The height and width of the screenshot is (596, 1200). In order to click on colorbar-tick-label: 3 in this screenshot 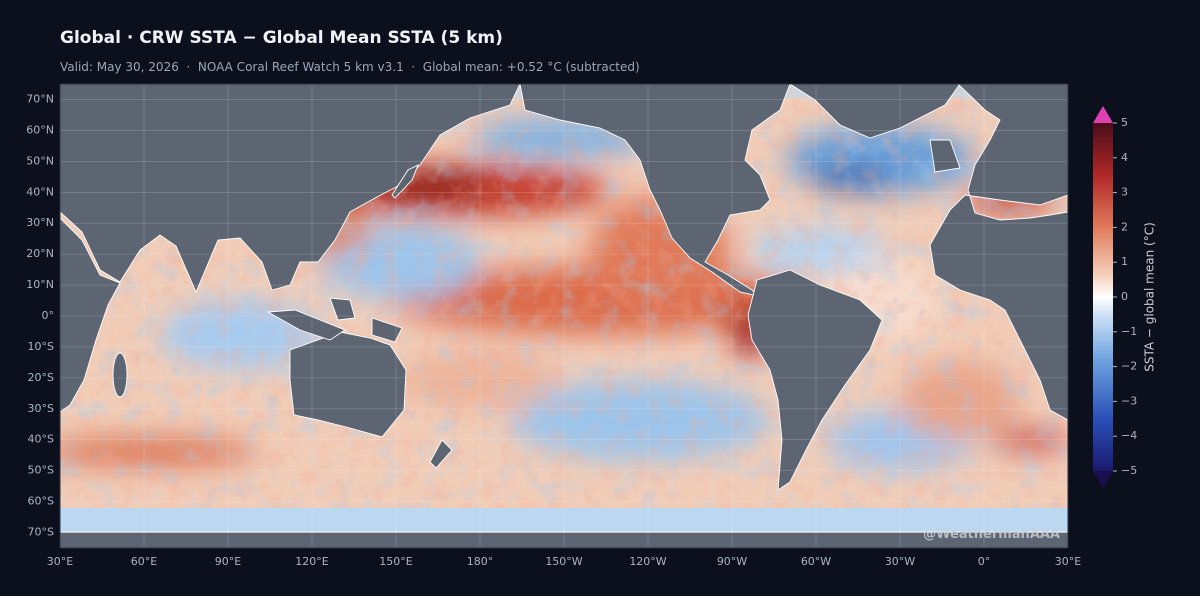, I will do `click(1124, 192)`.